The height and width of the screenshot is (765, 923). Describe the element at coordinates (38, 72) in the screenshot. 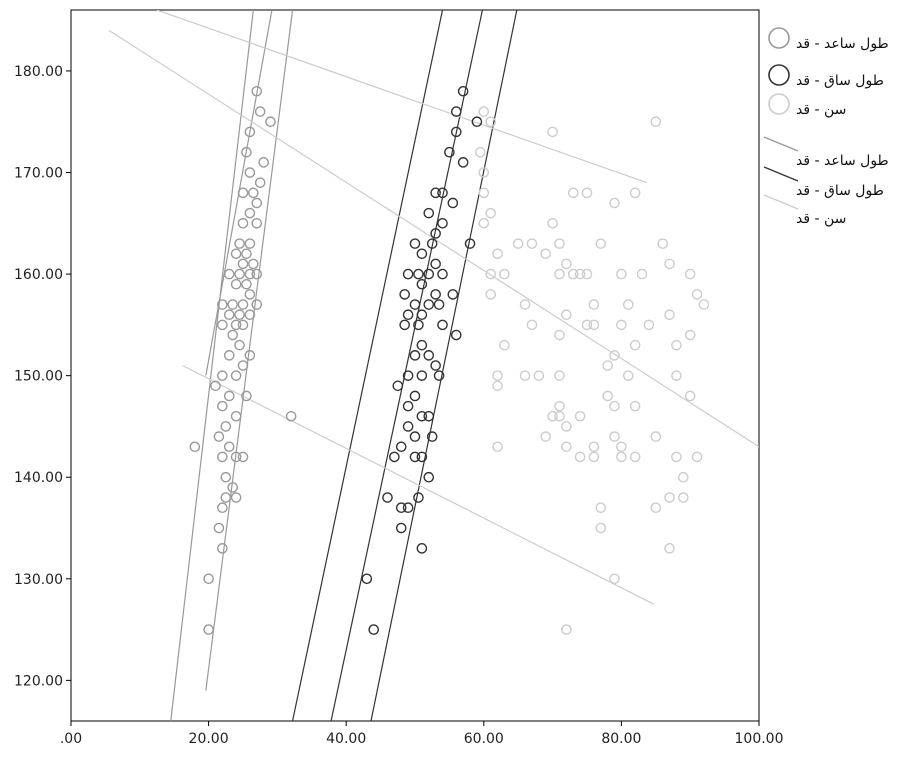

I see `y-tick-label: 180.00` at that location.